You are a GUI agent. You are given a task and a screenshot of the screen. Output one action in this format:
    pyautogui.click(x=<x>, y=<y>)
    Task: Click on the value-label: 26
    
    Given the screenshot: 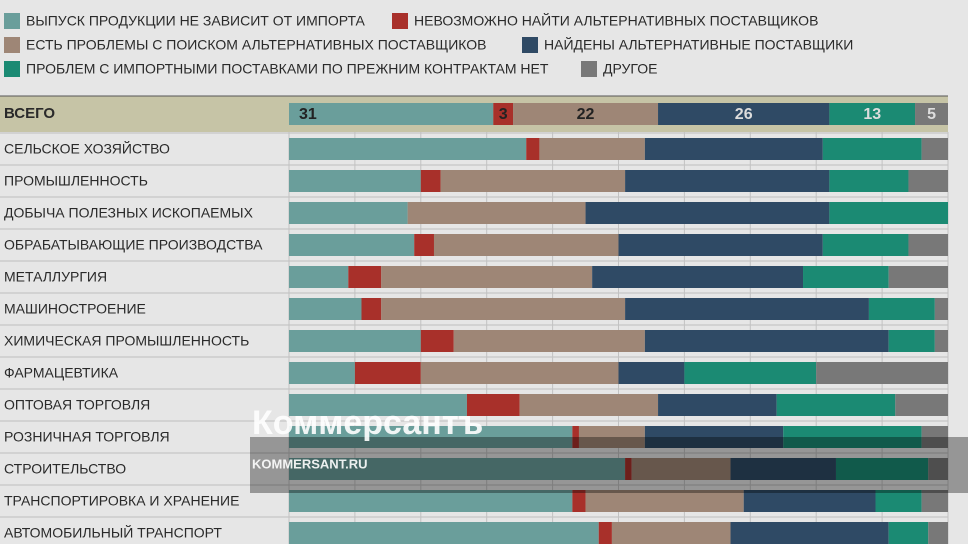 What is the action you would take?
    pyautogui.click(x=744, y=114)
    